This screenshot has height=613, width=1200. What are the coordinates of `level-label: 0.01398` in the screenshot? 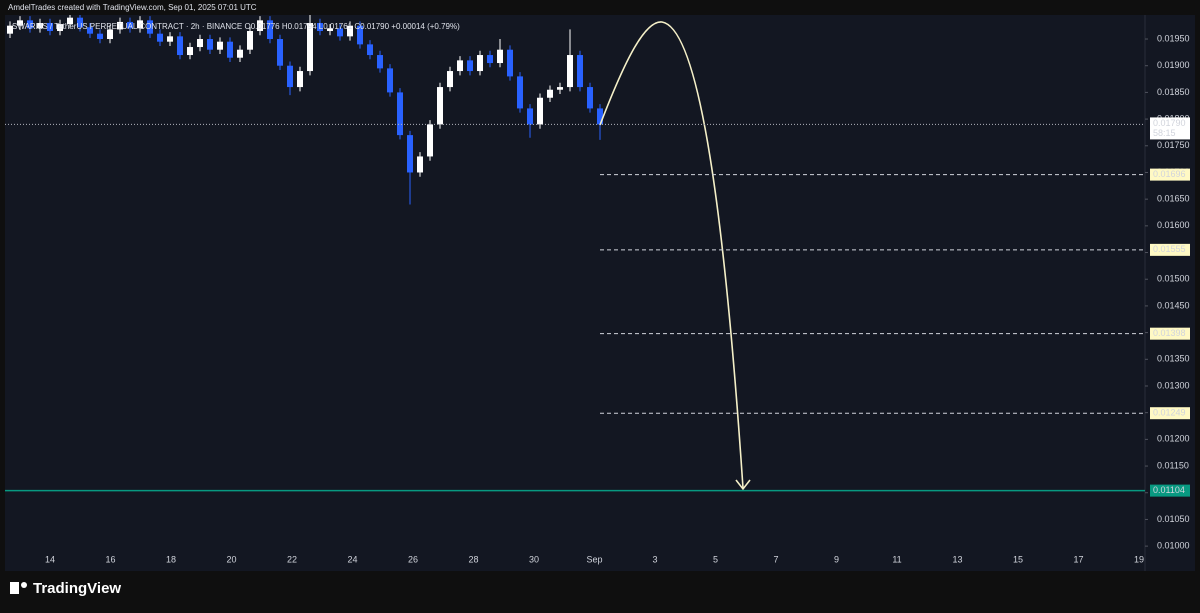 It's located at (1169, 333).